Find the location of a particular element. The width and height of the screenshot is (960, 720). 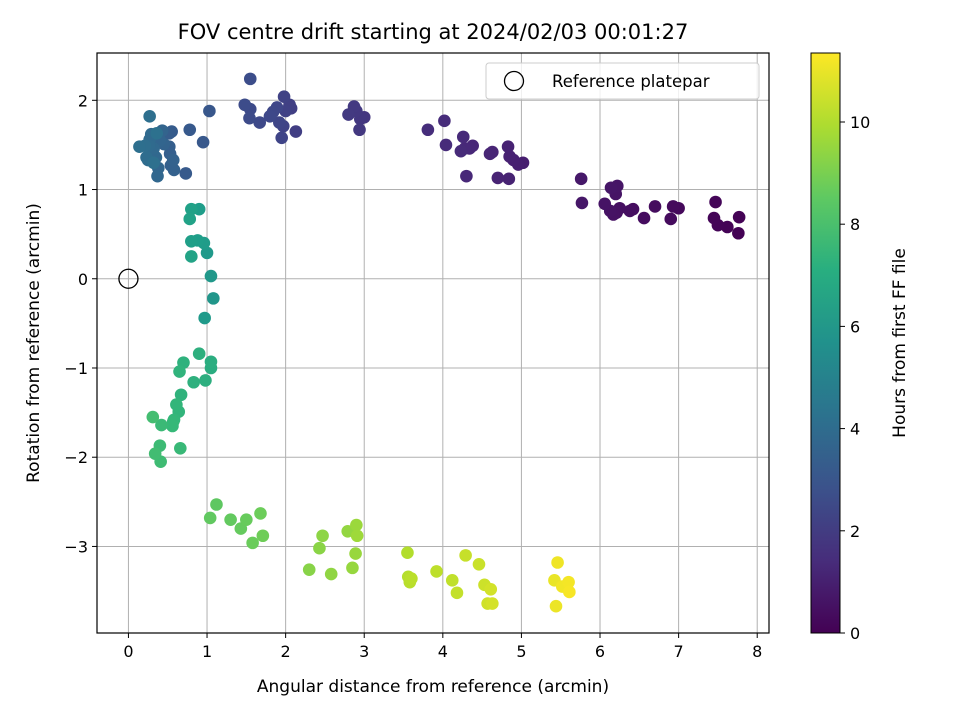

x-axis-ticks: 0 1 2 3 4 5 6 7 8 is located at coordinates (442, 647).